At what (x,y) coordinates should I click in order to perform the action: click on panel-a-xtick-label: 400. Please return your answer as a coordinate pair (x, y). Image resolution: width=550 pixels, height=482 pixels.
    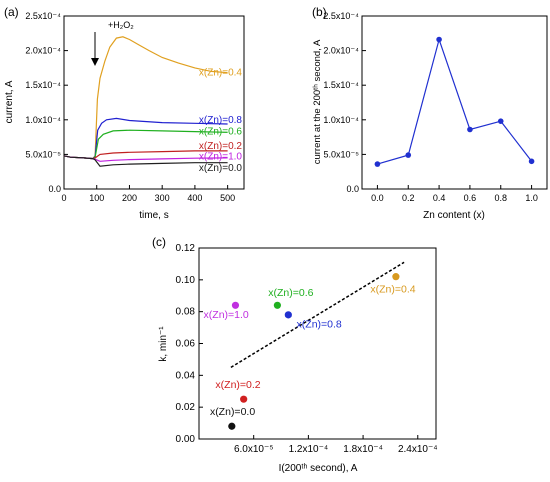
    Looking at the image, I should click on (194, 198).